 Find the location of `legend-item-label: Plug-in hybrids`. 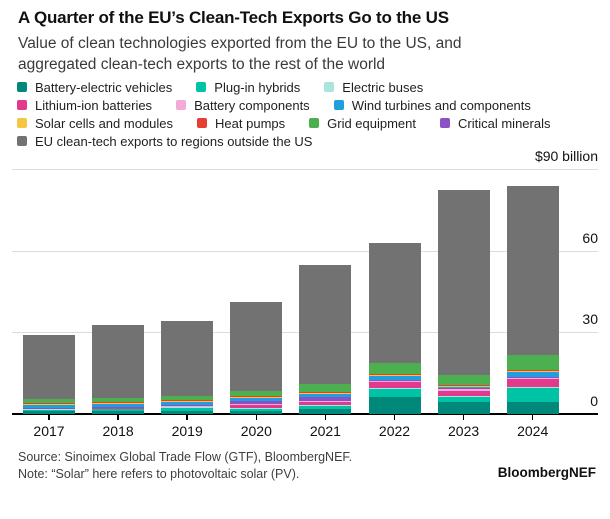

legend-item-label: Plug-in hybrids is located at coordinates (257, 87).